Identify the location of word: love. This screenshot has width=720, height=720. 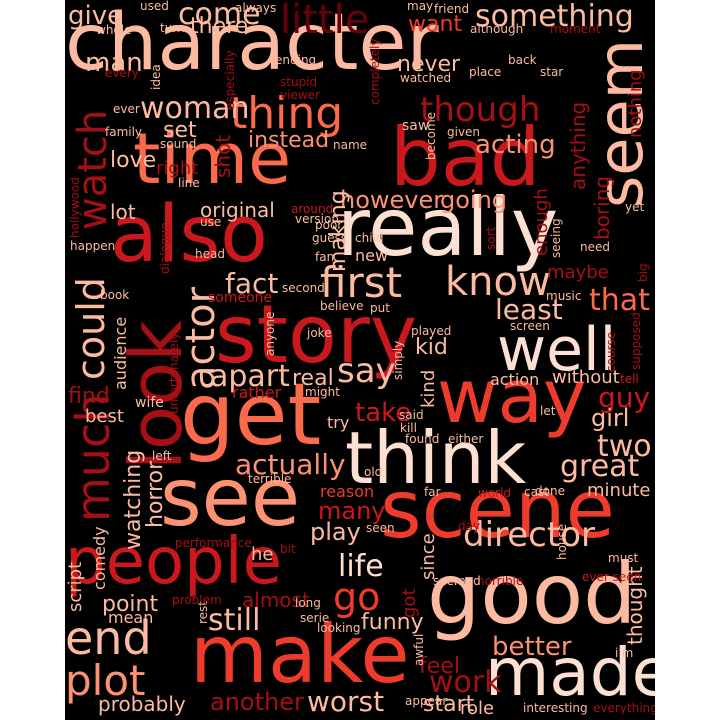
(133, 160).